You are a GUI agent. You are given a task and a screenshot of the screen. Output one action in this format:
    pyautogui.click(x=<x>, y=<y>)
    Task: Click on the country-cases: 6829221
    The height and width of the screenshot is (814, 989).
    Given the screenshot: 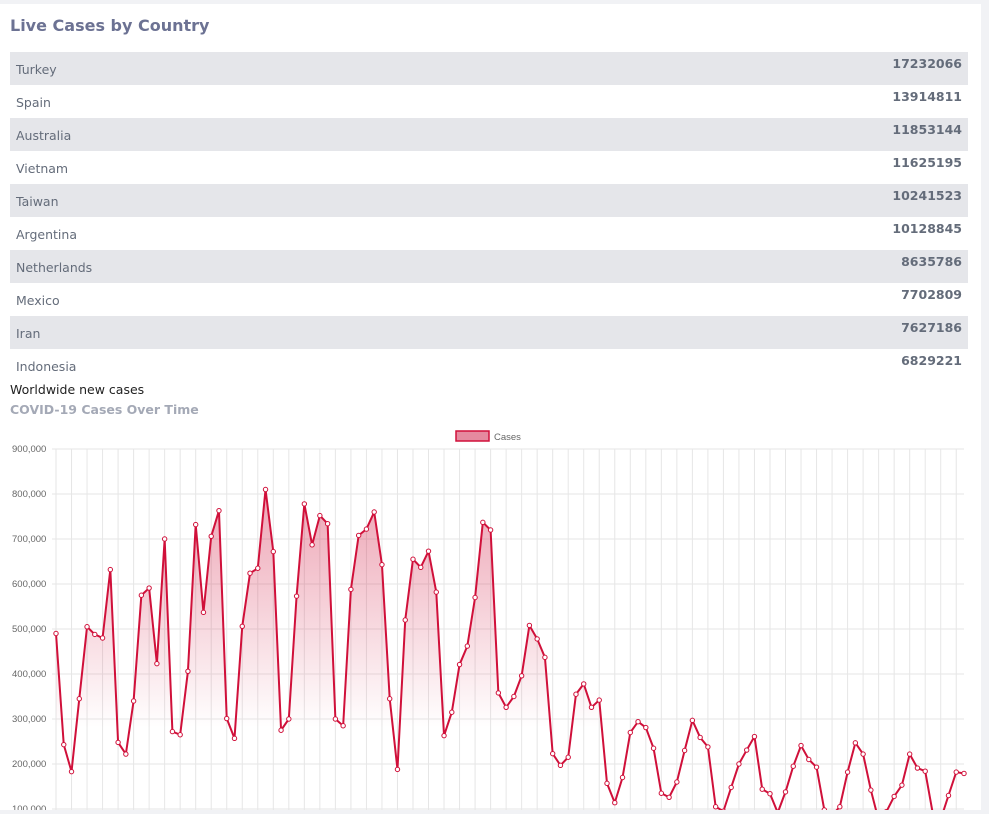 What is the action you would take?
    pyautogui.click(x=931, y=360)
    